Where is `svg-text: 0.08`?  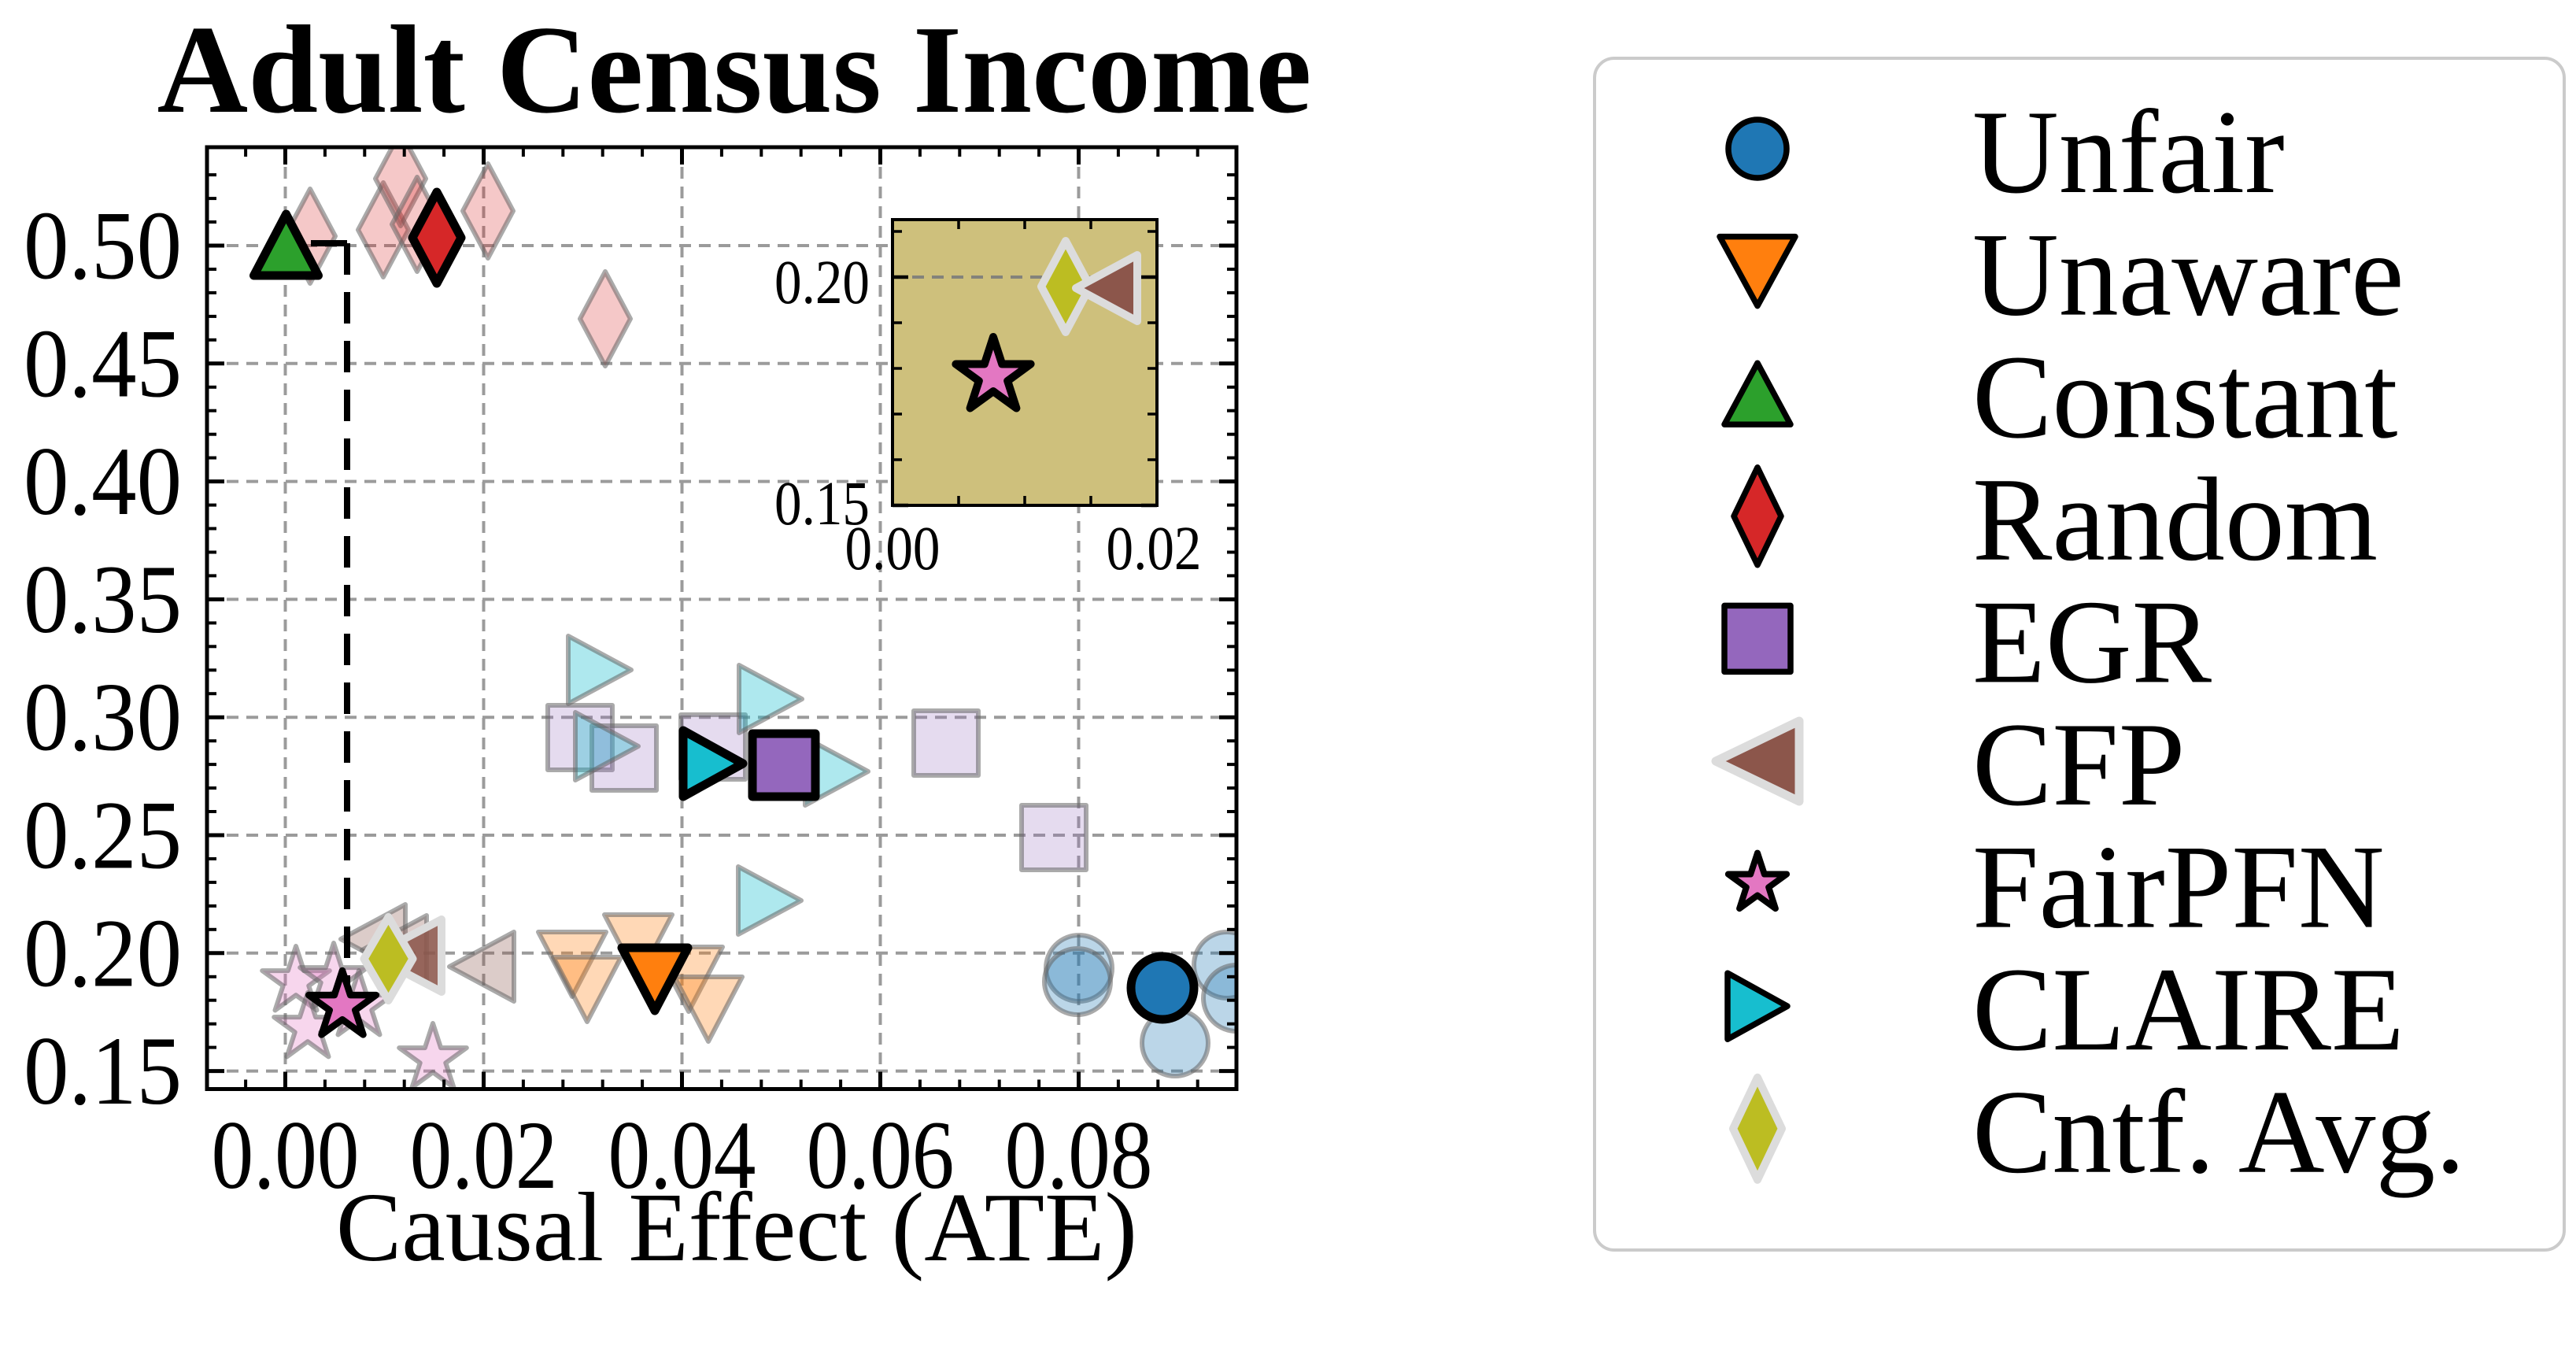
svg-text: 0.08 is located at coordinates (1079, 1155).